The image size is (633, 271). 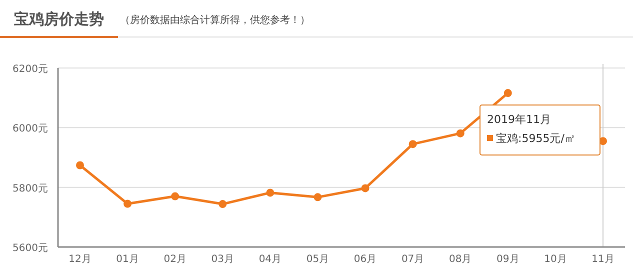 What do you see at coordinates (536, 138) in the screenshot?
I see `annotation: 宝鸡:5955元/㎡` at bounding box center [536, 138].